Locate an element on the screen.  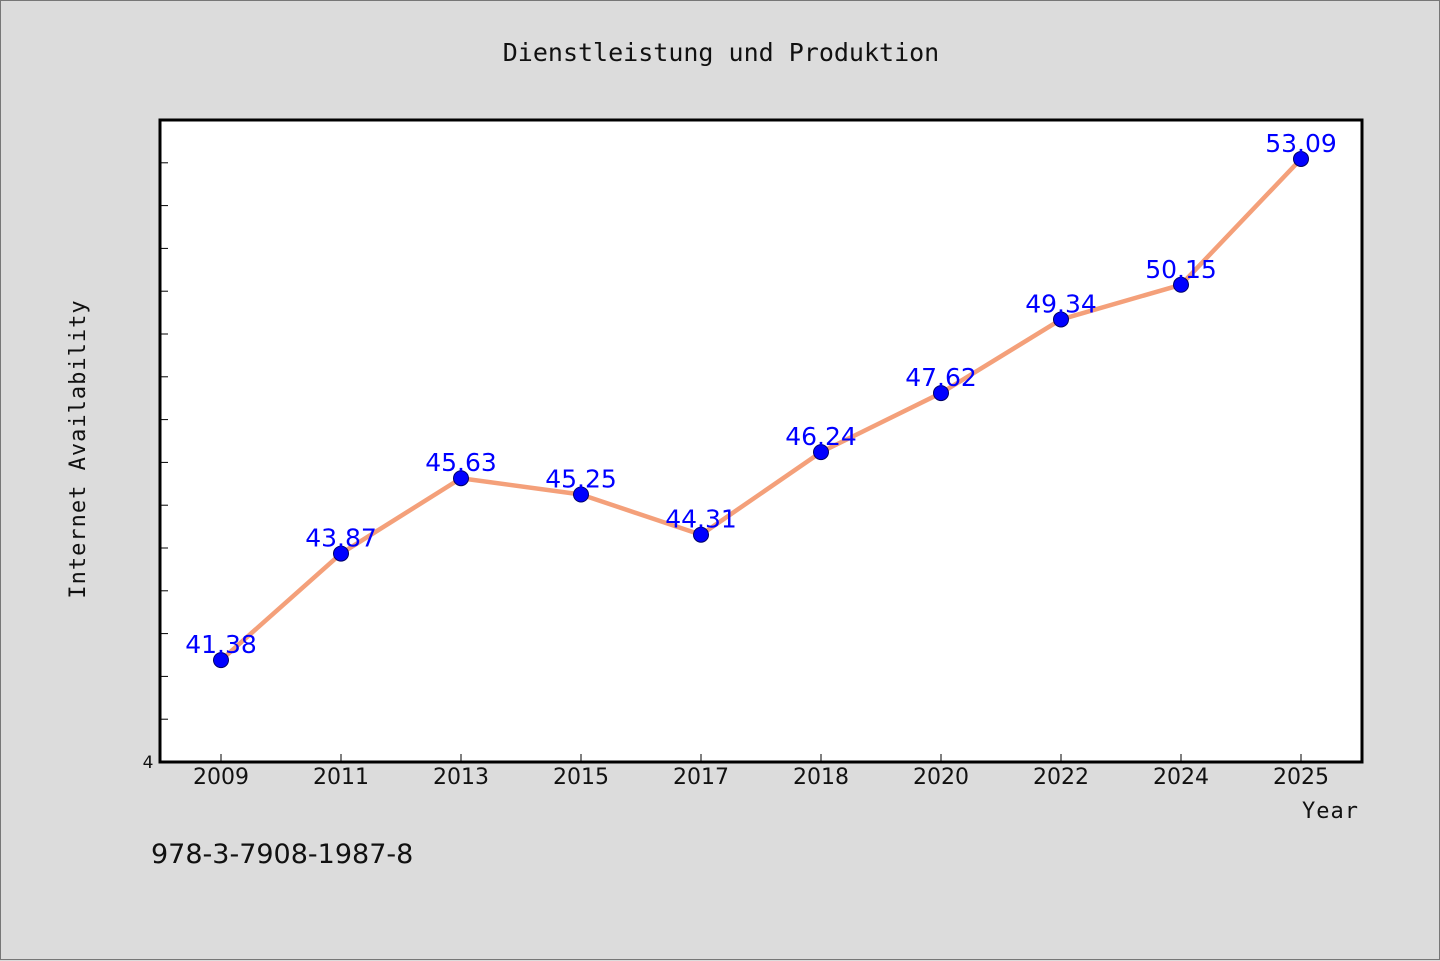
data-label: 45.25 is located at coordinates (581, 479).